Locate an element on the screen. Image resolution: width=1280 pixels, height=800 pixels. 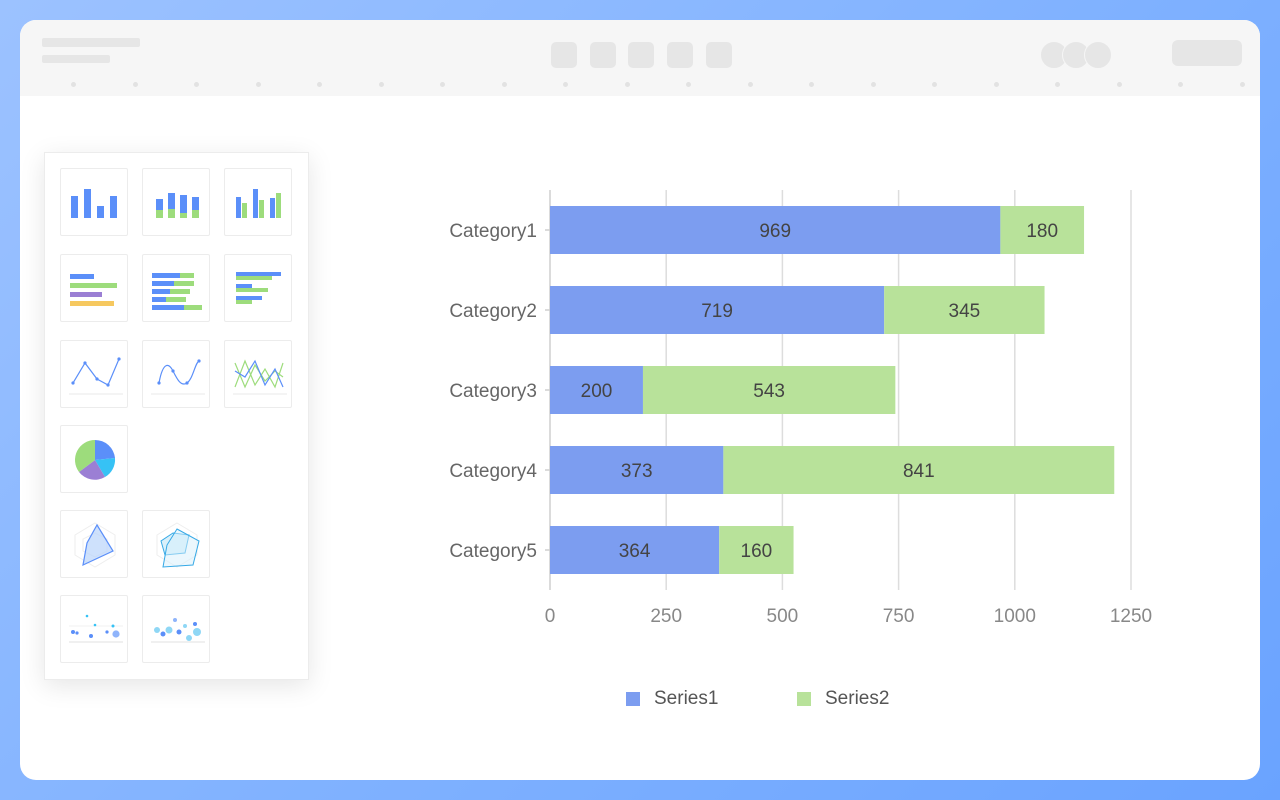
legend-label-series1: Series1 is located at coordinates (686, 698).